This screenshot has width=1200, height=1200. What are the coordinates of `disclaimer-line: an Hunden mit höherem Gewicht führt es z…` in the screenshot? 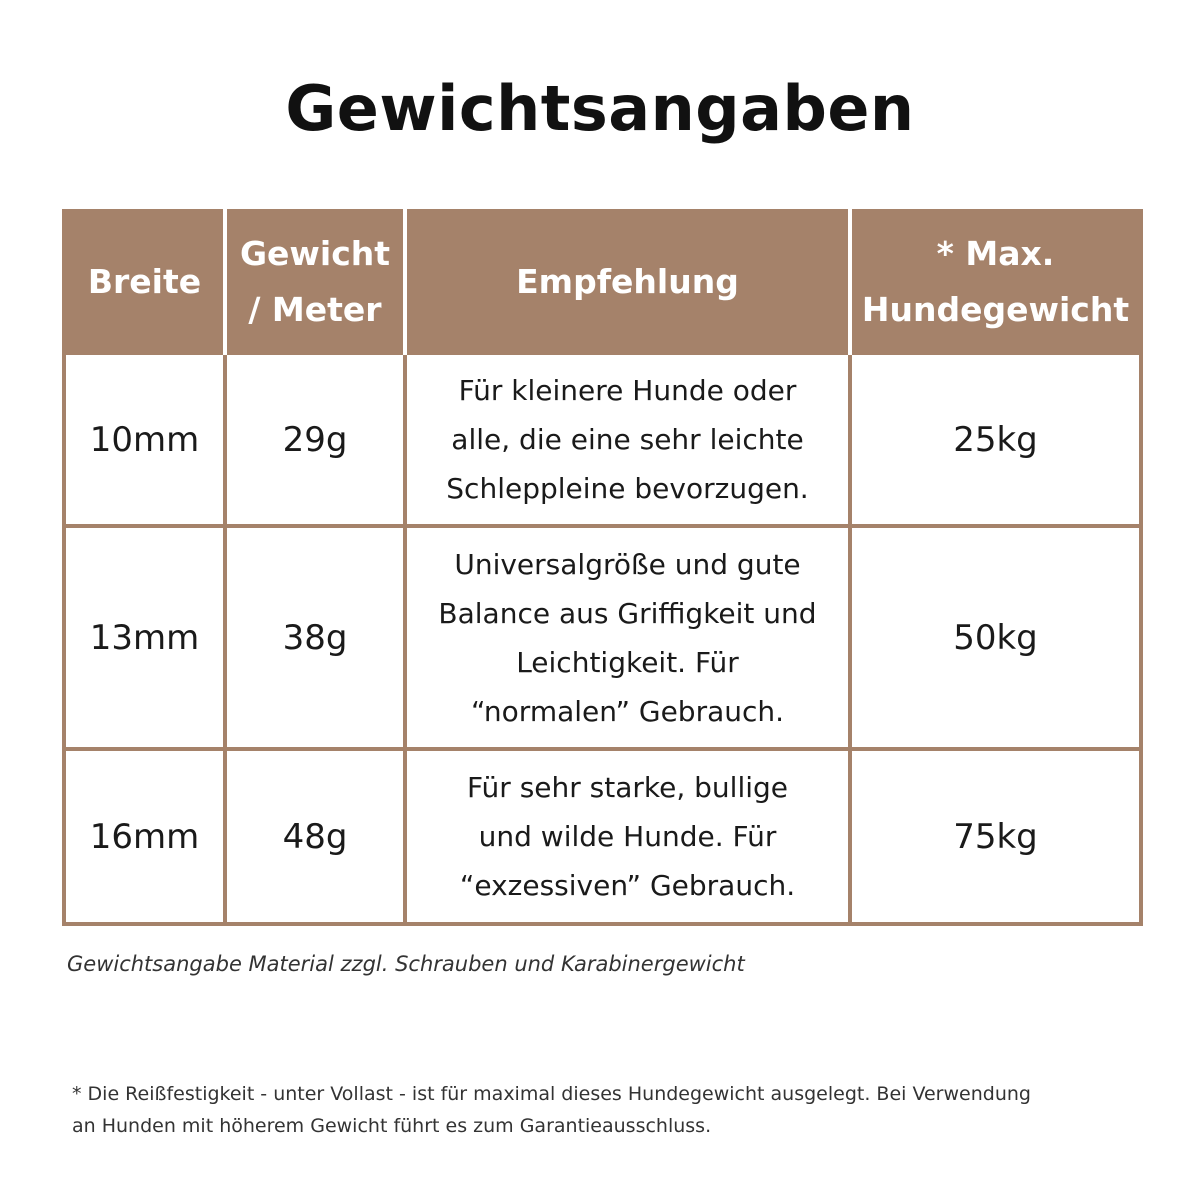 It's located at (392, 1126).